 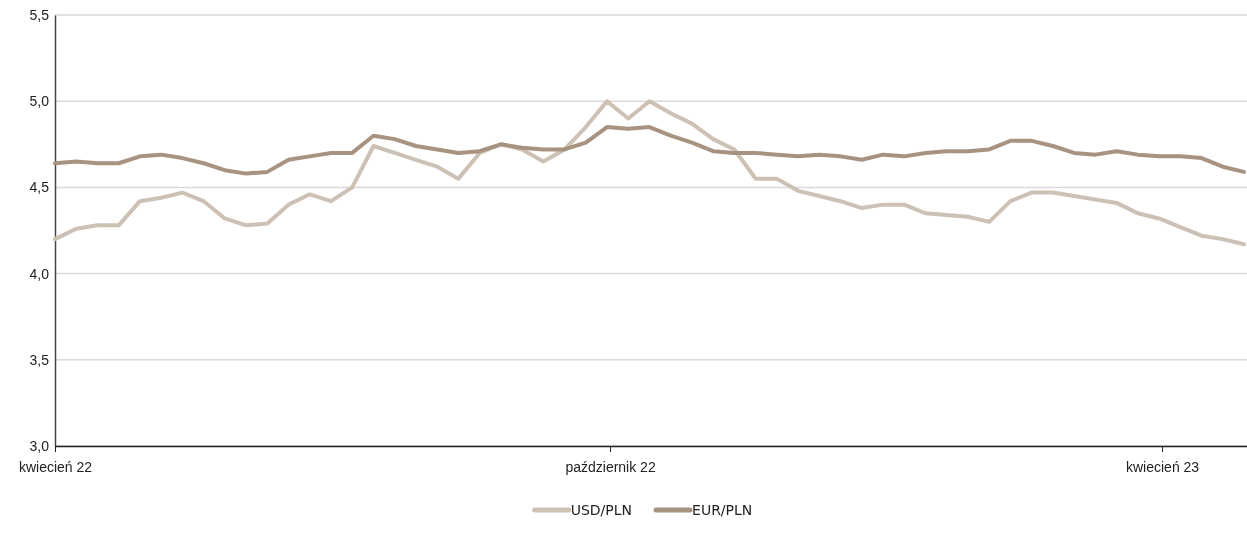 I want to click on y-tick-label: 5,0, so click(x=39, y=101).